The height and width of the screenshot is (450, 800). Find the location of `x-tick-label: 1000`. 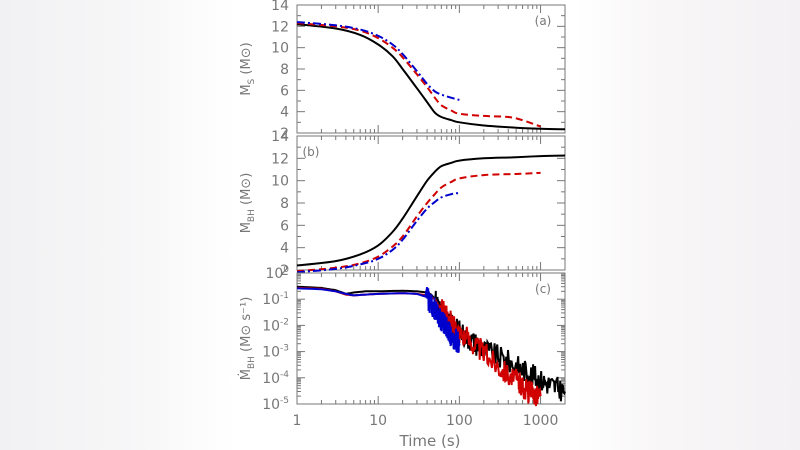

x-tick-label: 1000 is located at coordinates (541, 421).